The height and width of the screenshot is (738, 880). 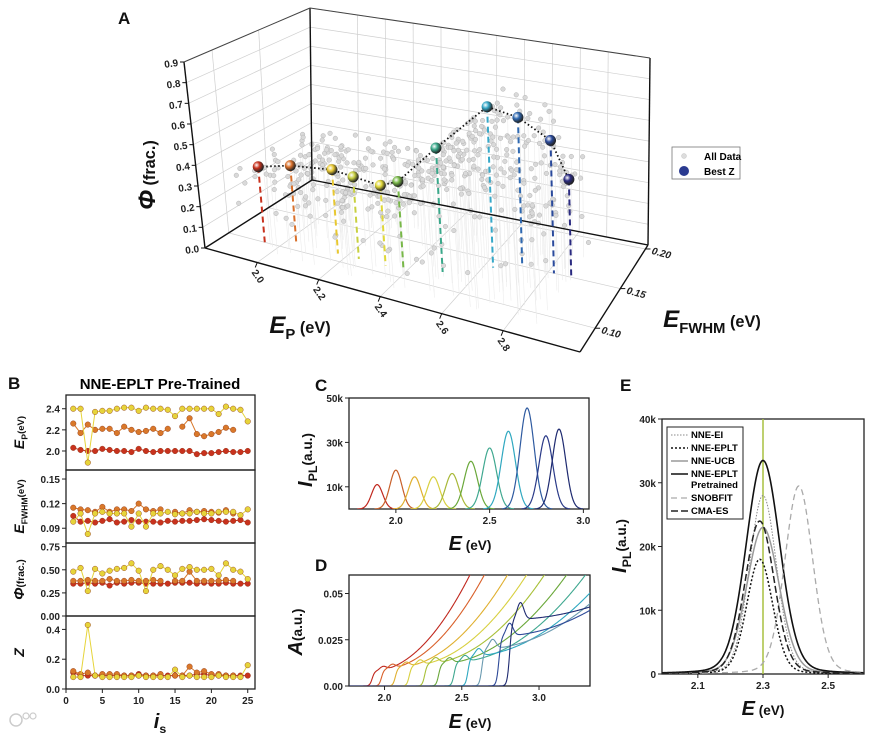 I want to click on y-tick-label: 40k, so click(x=647, y=420).